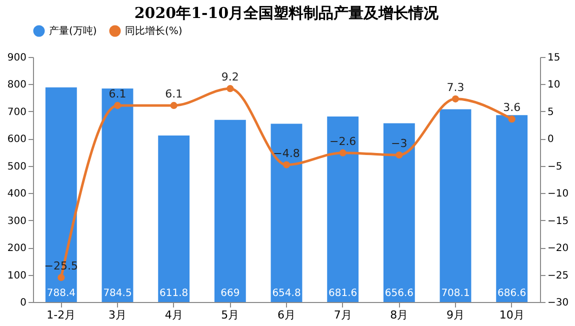  I want to click on y2-tick-label: 15, so click(554, 58).